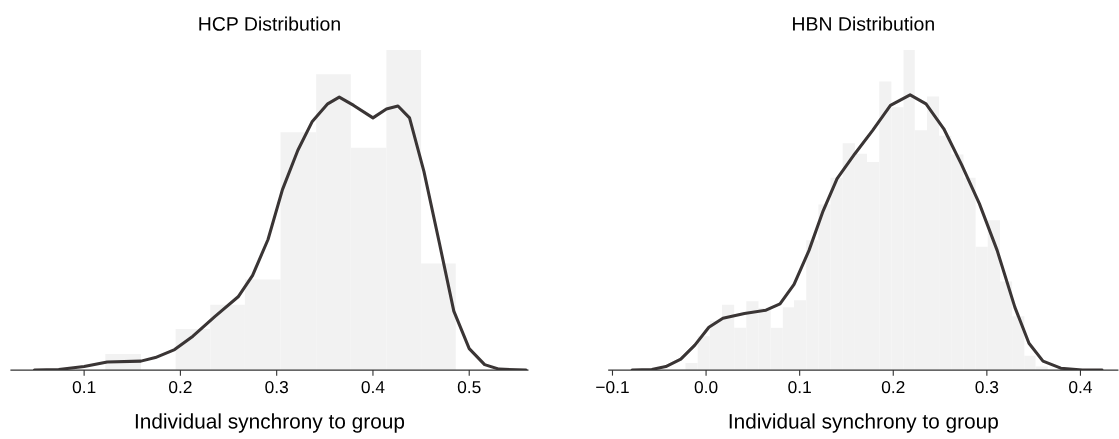  What do you see at coordinates (612, 387) in the screenshot?
I see `x-tick-label: −0.1` at bounding box center [612, 387].